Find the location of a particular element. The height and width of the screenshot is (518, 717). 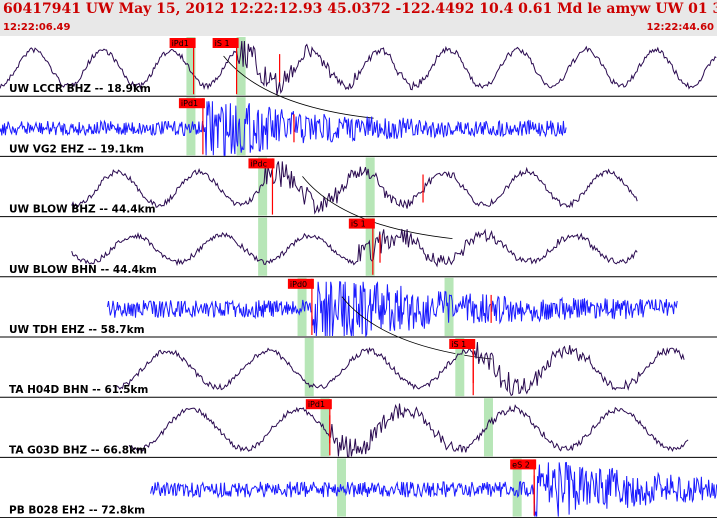

pick-label: iPdc is located at coordinates (258, 163).